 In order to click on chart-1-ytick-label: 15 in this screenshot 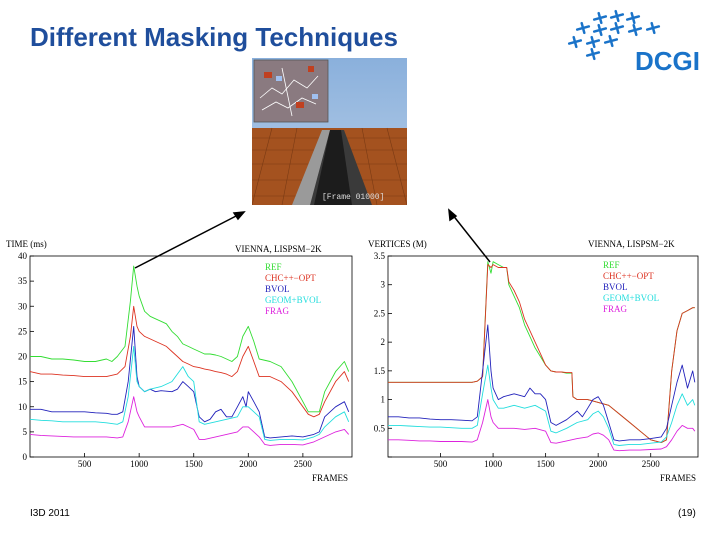, I will do `click(23, 382)`.